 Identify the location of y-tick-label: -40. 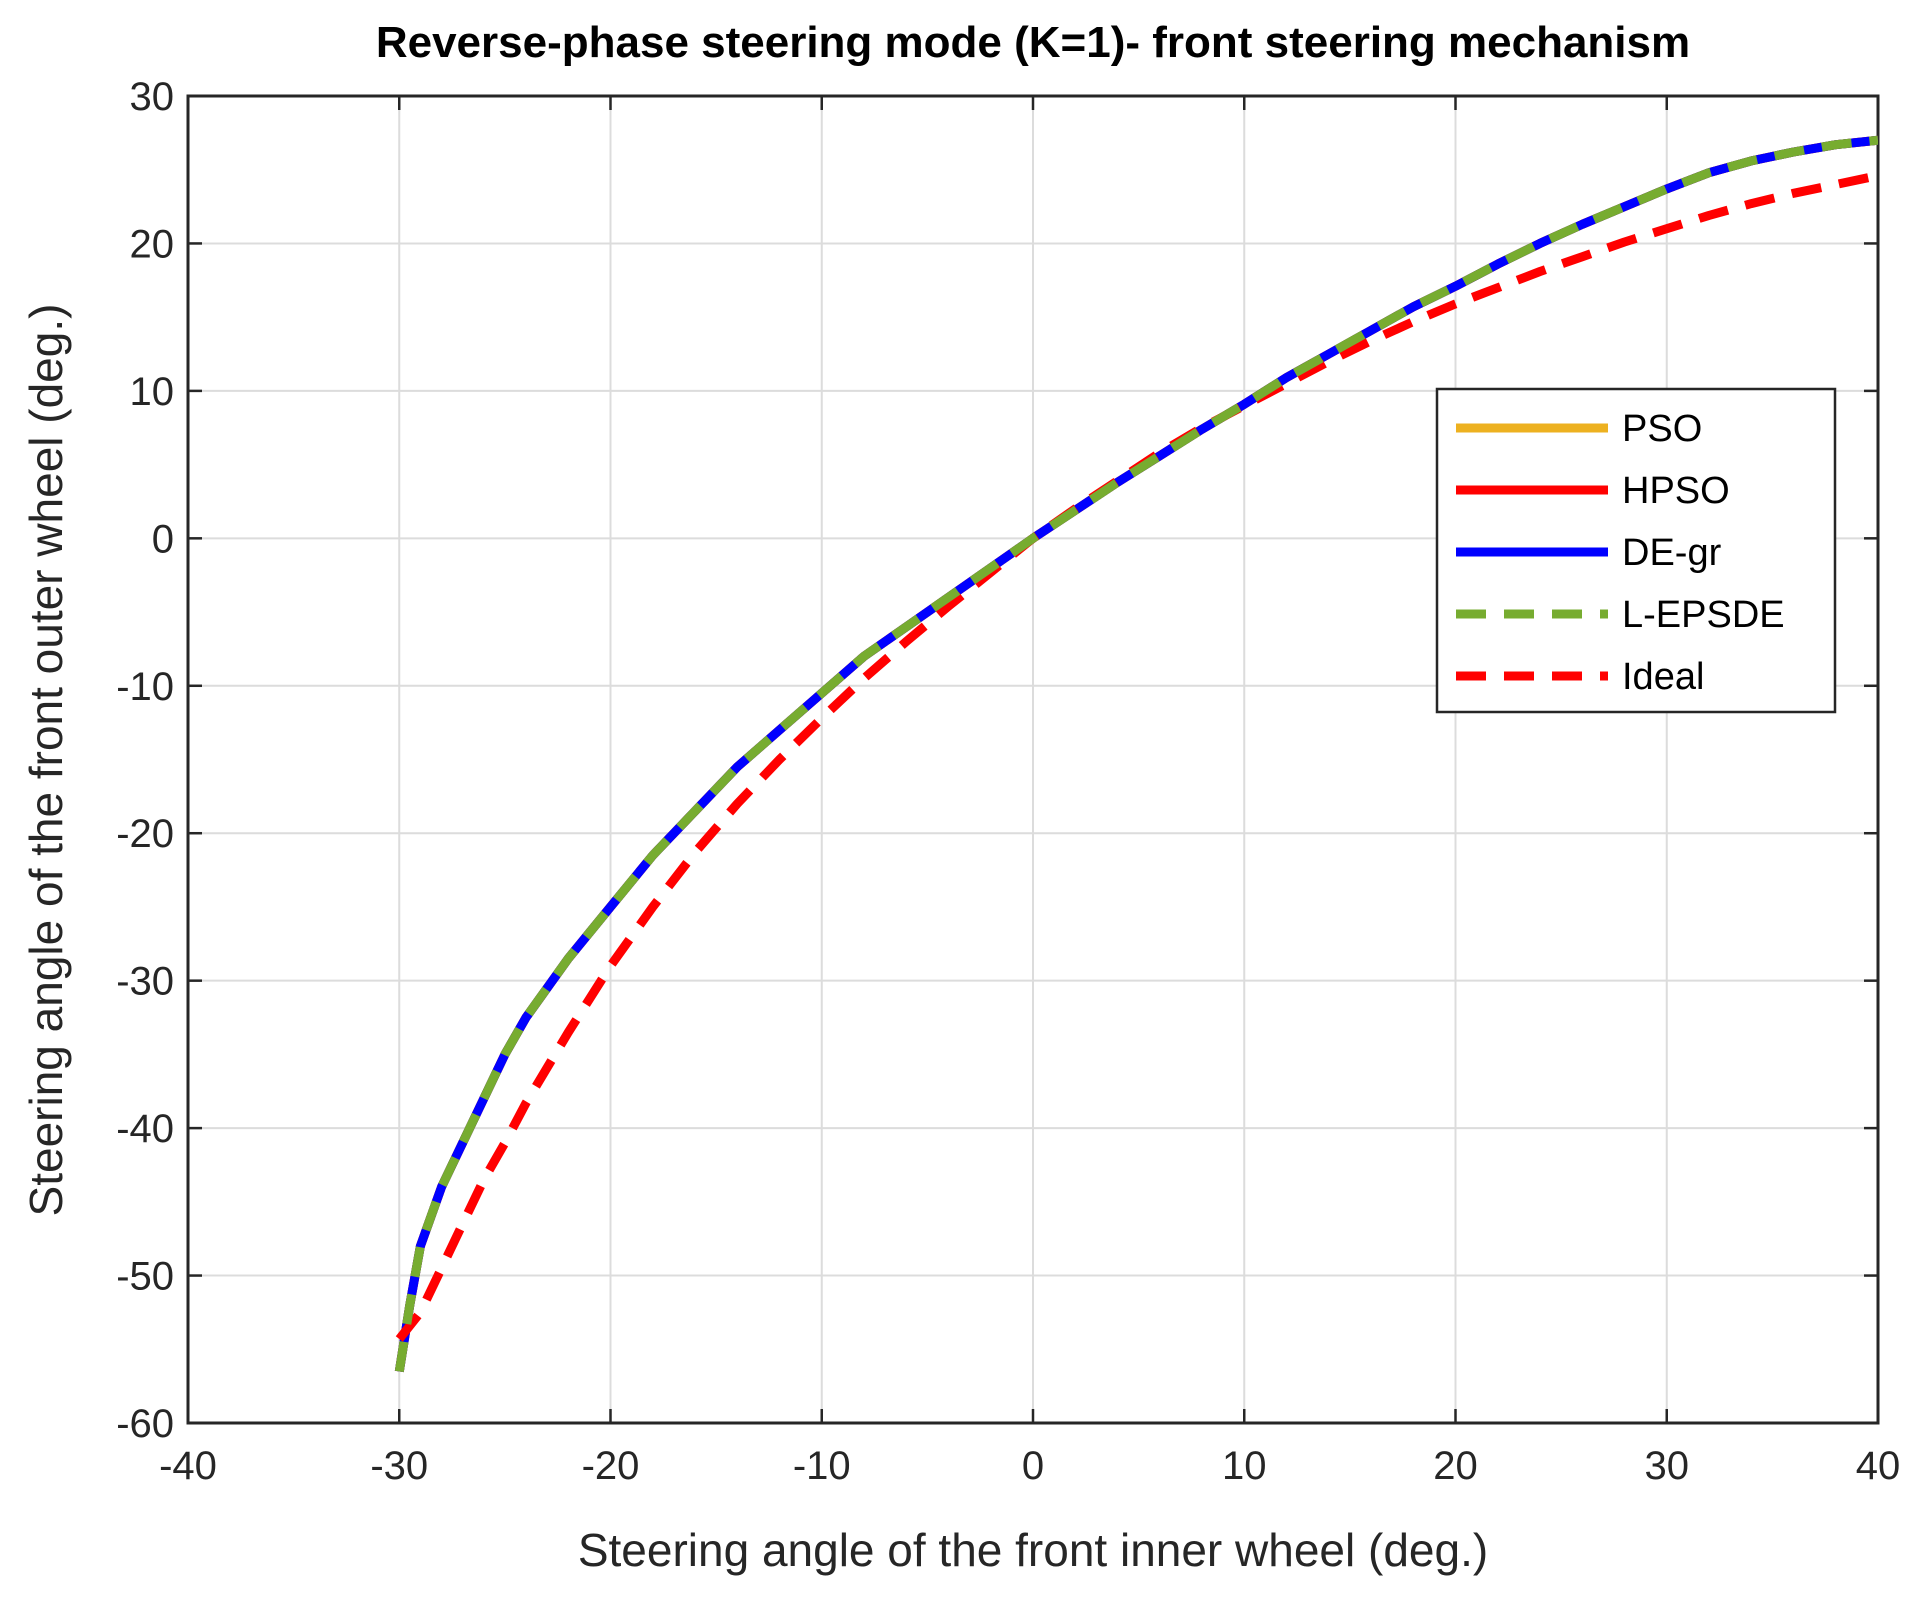
(145, 1129).